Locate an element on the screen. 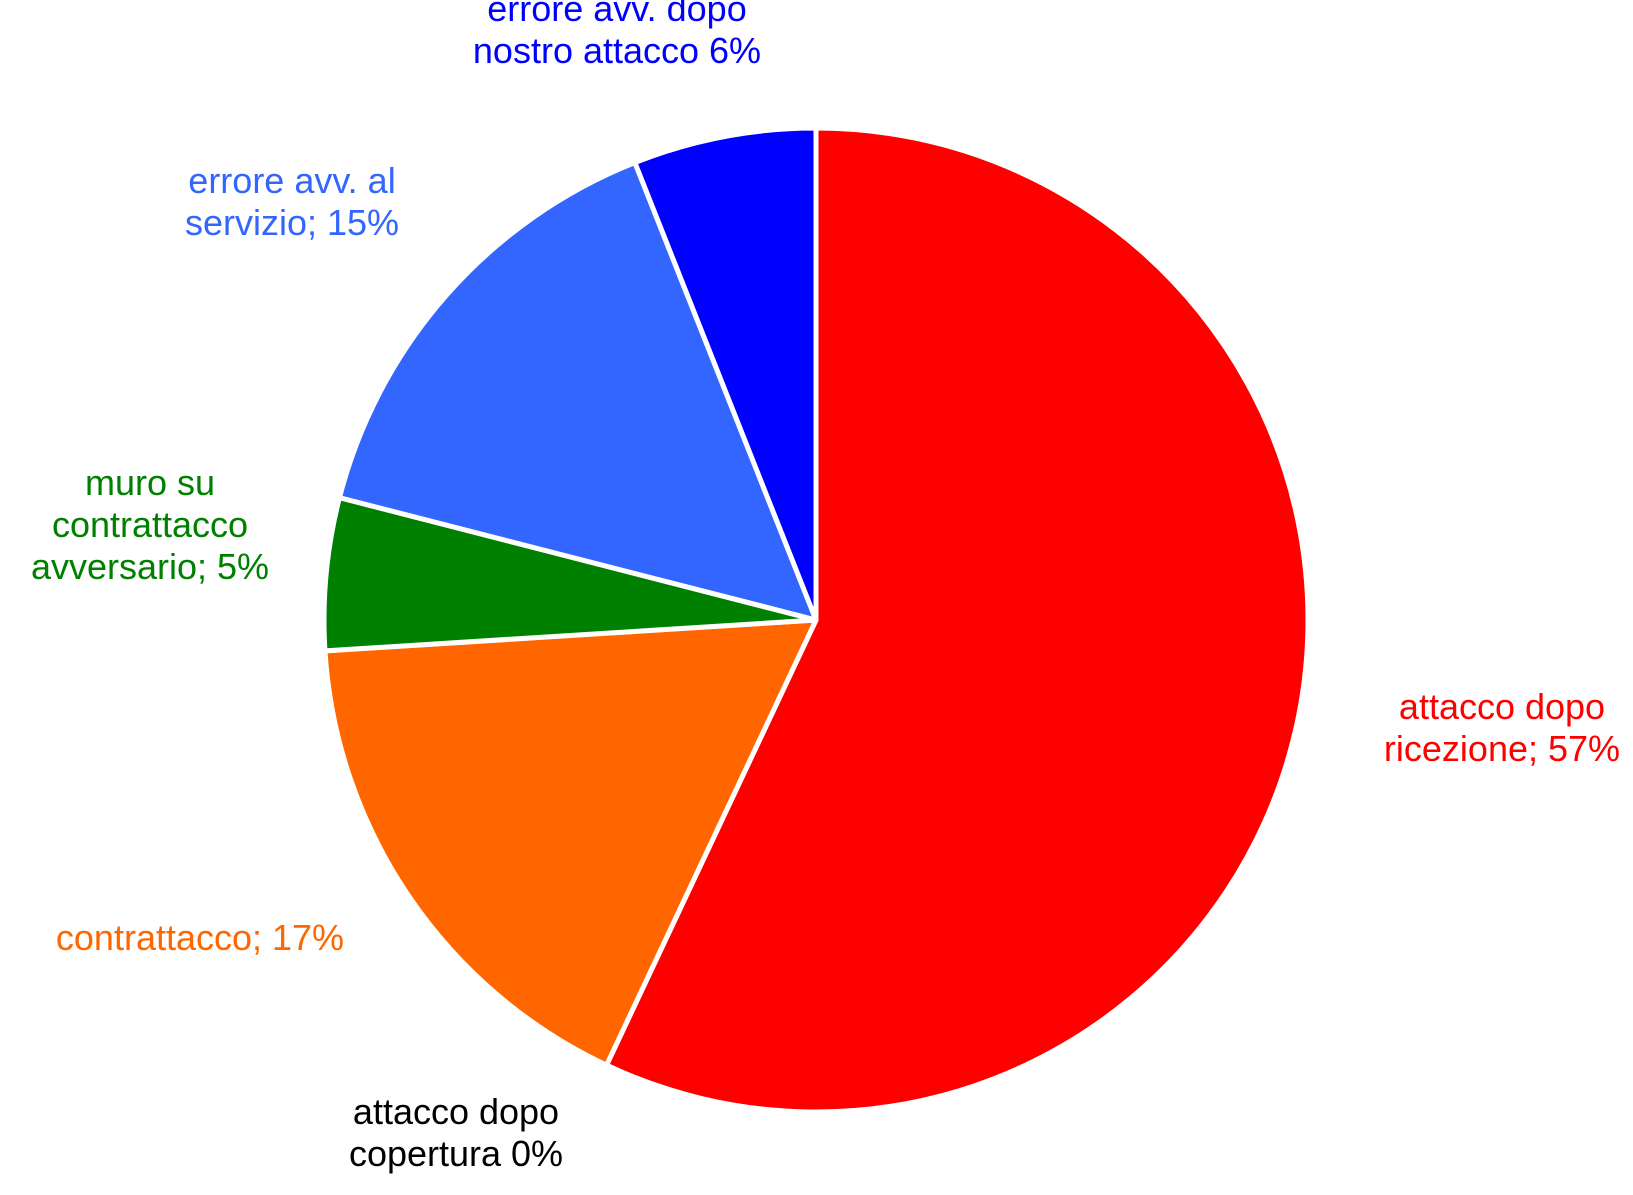 The image size is (1633, 1195). pie-label-attacco-dopo-ricezione: attacco dopo ricezione; 57% is located at coordinates (1502, 727).